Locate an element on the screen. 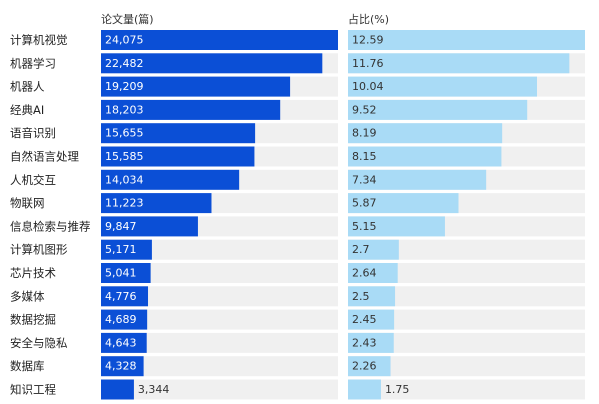 The width and height of the screenshot is (599, 404). category-label: 机器学习 is located at coordinates (33, 63).